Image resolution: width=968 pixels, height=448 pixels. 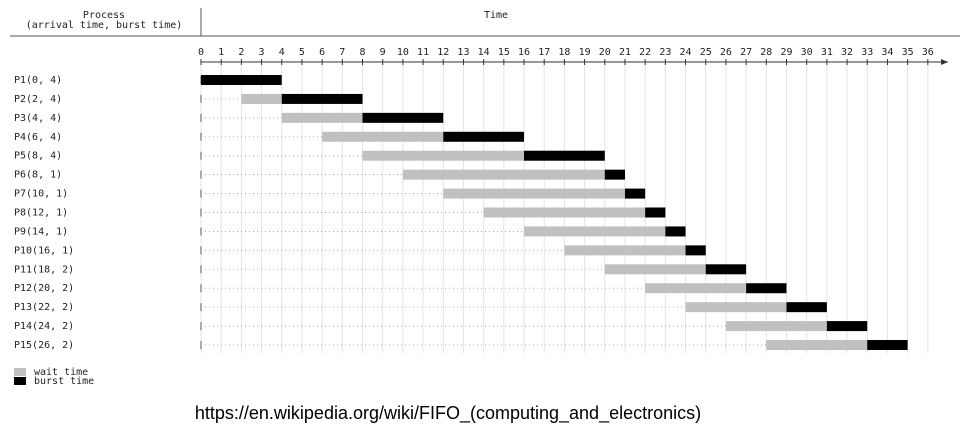 I want to click on x-tick-label: 21, so click(x=625, y=52).